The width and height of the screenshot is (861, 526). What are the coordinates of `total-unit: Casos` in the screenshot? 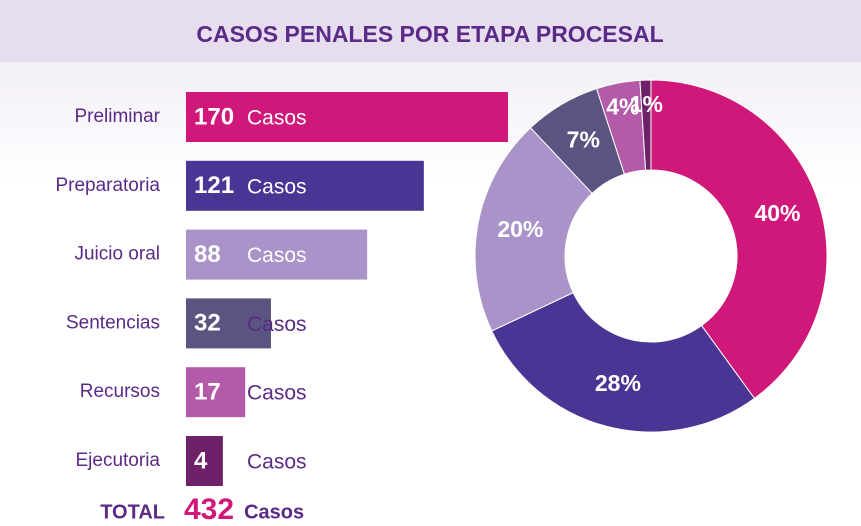 It's located at (274, 512).